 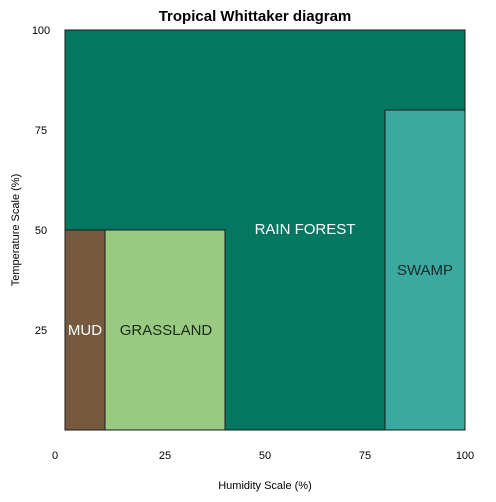 I want to click on y-axis-label: Temperature Scale (%), so click(x=16, y=230).